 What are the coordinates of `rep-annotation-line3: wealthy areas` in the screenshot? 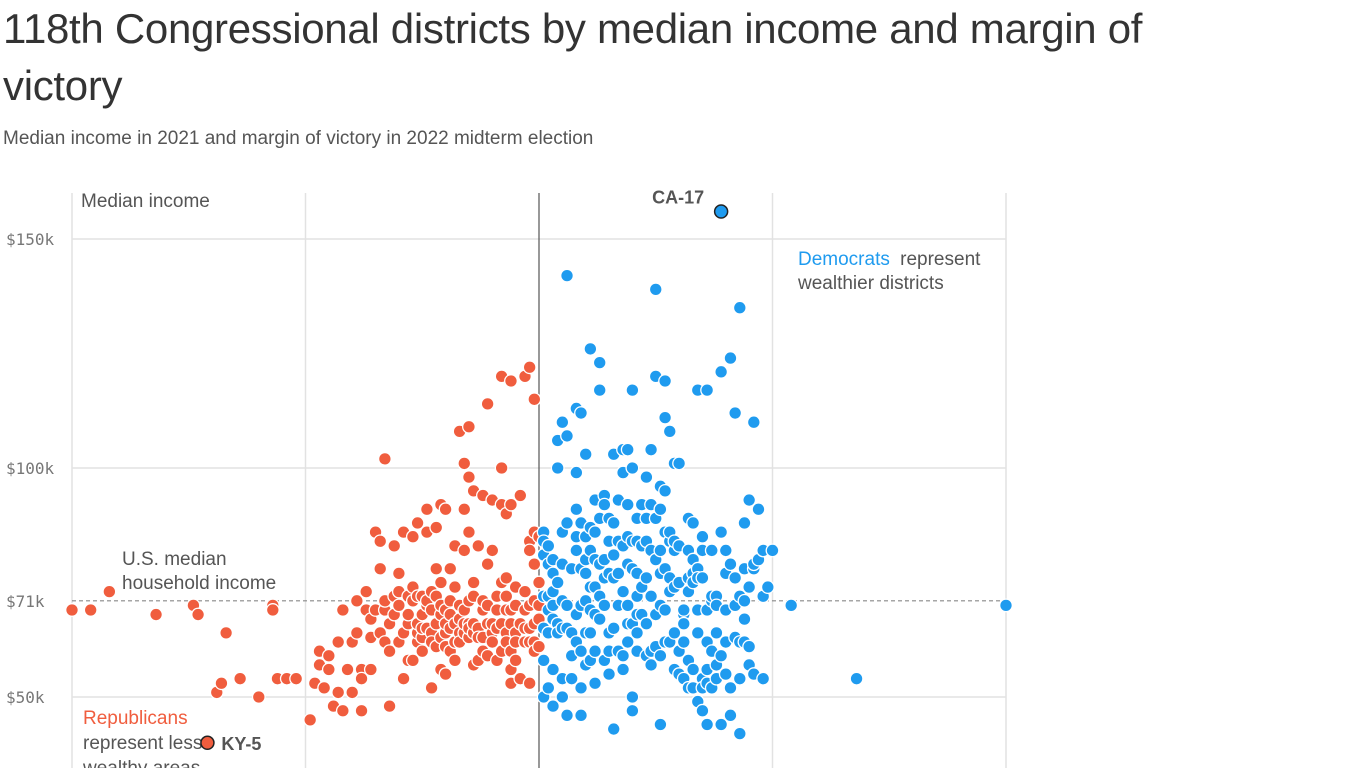 It's located at (141, 763).